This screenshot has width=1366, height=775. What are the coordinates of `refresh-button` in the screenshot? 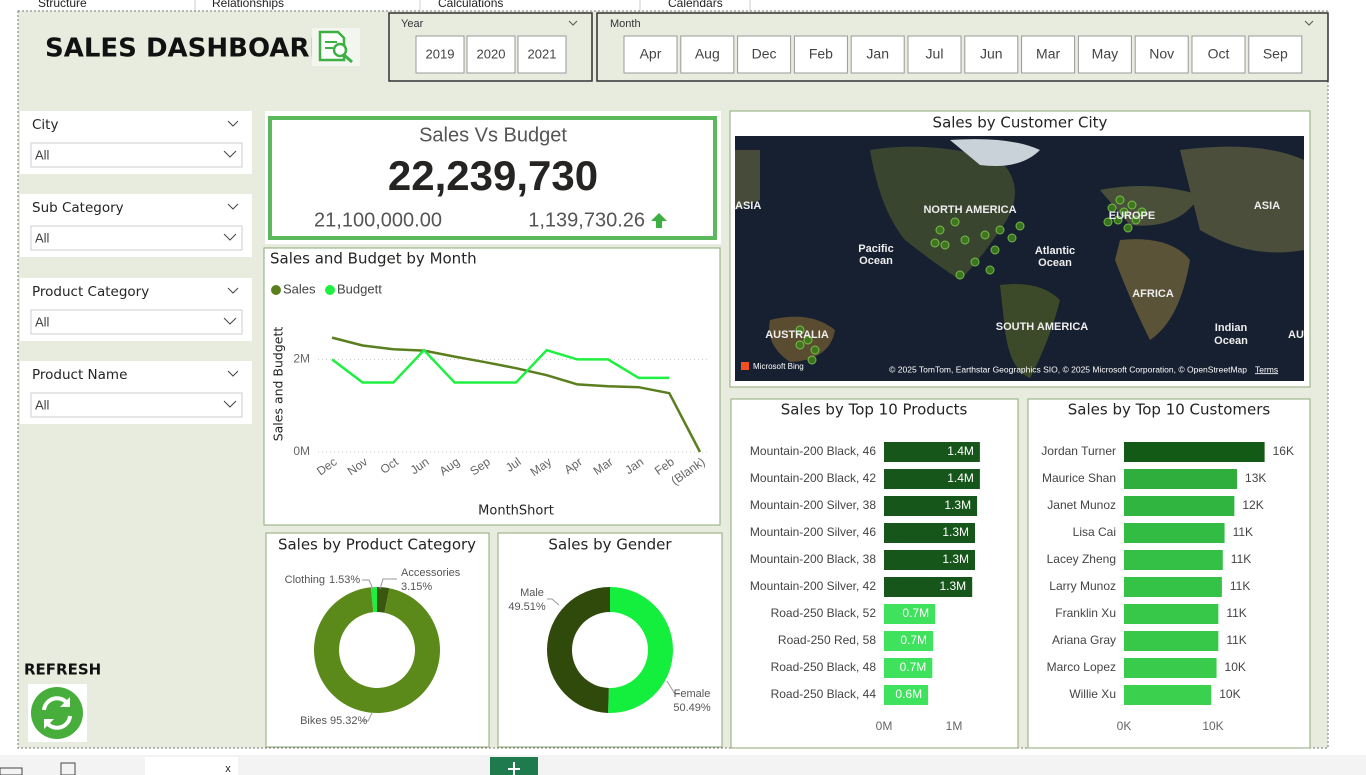 It's located at (57, 713).